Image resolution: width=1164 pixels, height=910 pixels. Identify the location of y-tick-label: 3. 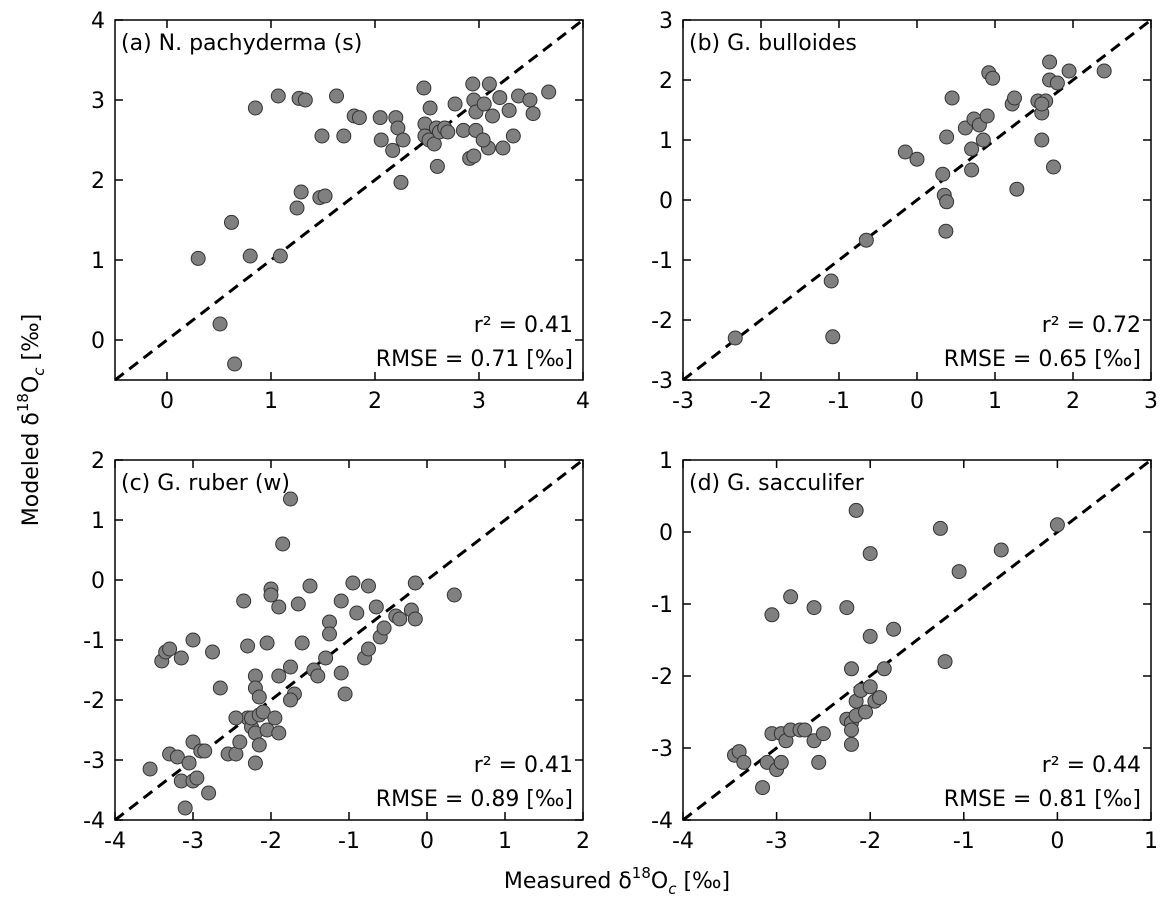
(666, 21).